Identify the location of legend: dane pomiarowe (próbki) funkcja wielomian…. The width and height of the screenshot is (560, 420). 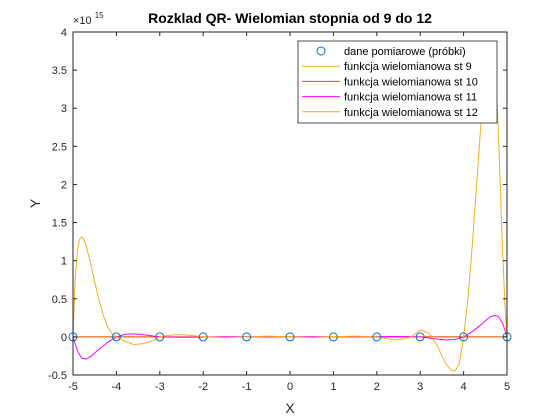
(397, 82).